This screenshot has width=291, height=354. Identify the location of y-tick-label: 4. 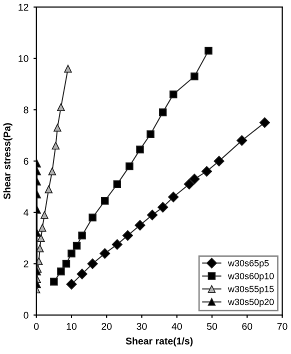
(26, 212).